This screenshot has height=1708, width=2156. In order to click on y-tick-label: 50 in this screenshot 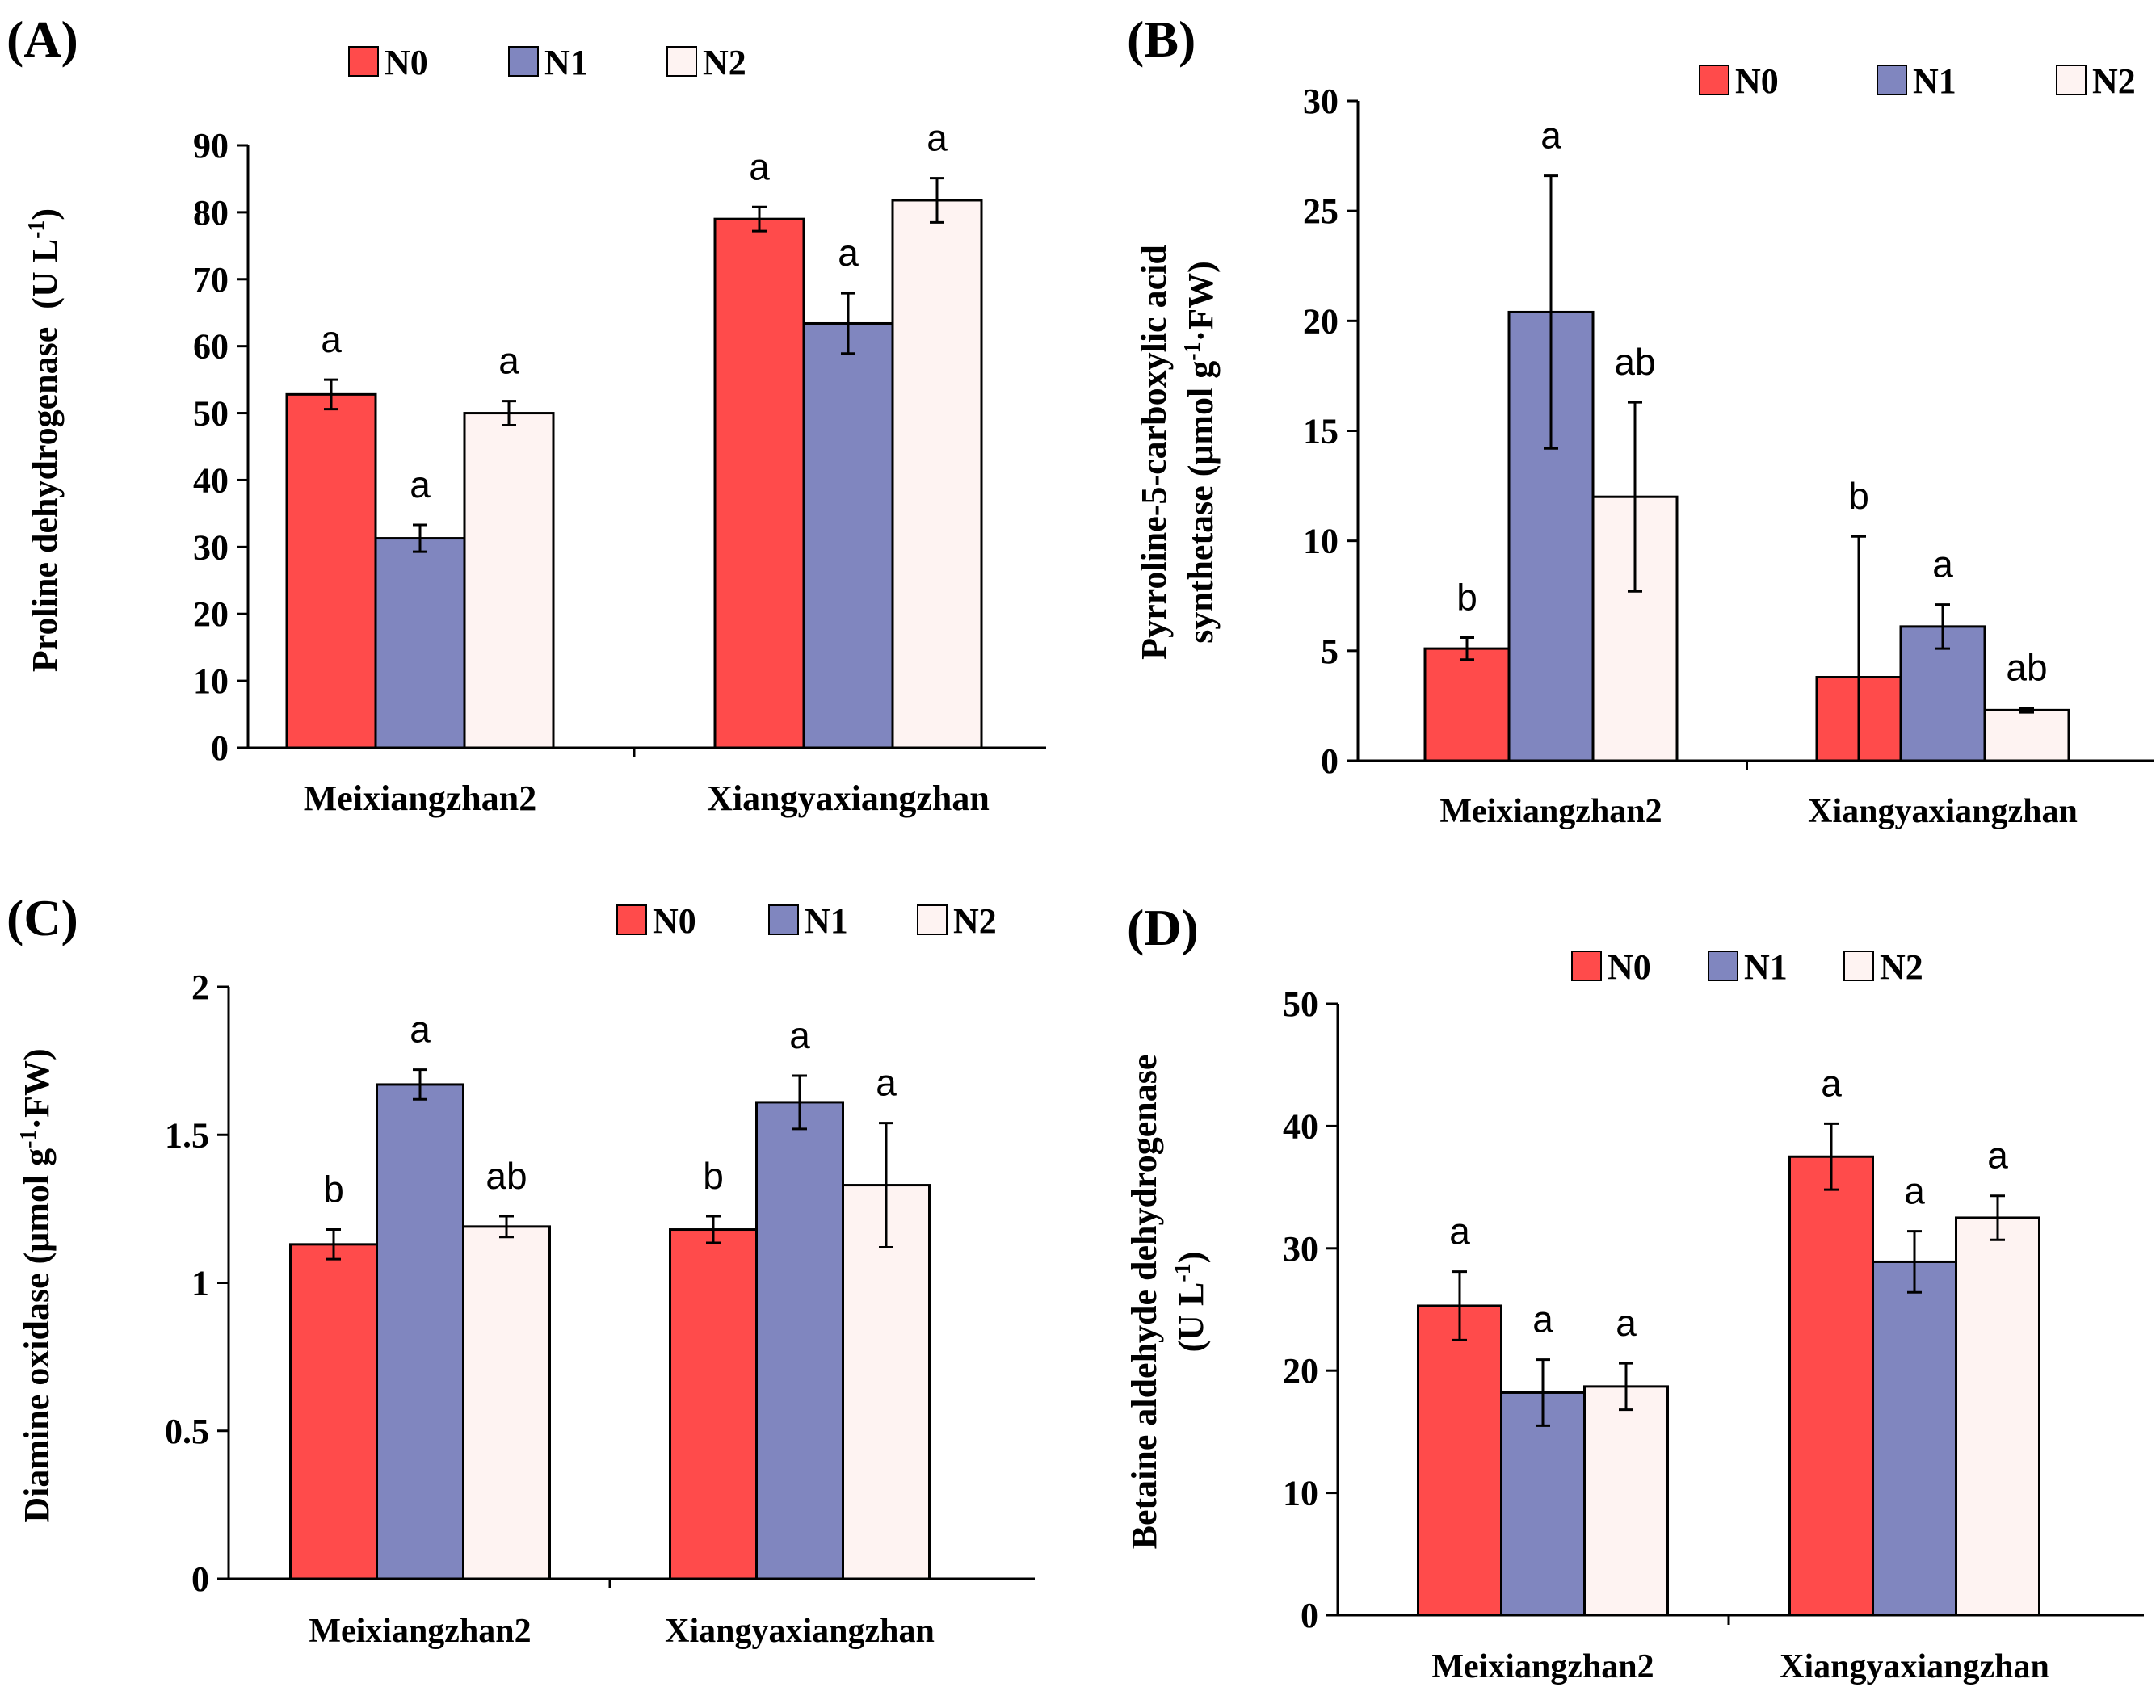, I will do `click(1300, 1004)`.